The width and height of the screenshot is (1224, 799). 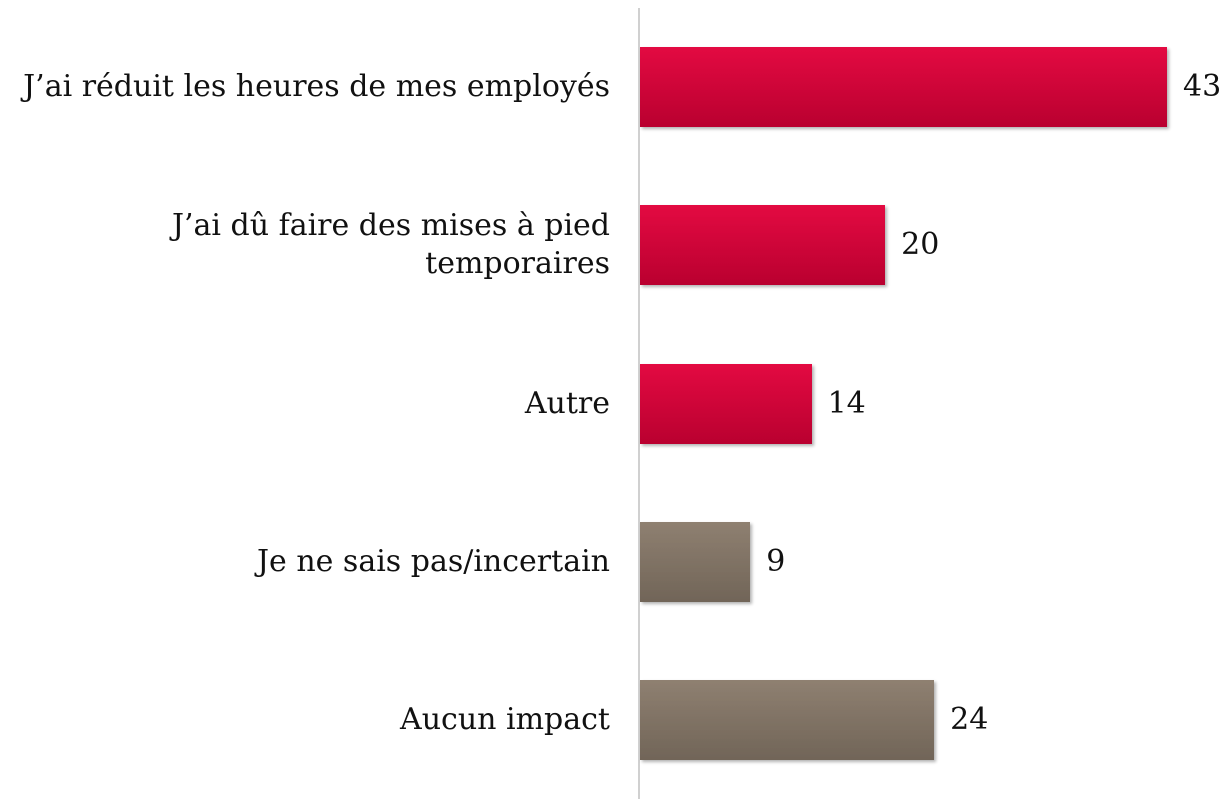 What do you see at coordinates (920, 245) in the screenshot?
I see `value-label: 20` at bounding box center [920, 245].